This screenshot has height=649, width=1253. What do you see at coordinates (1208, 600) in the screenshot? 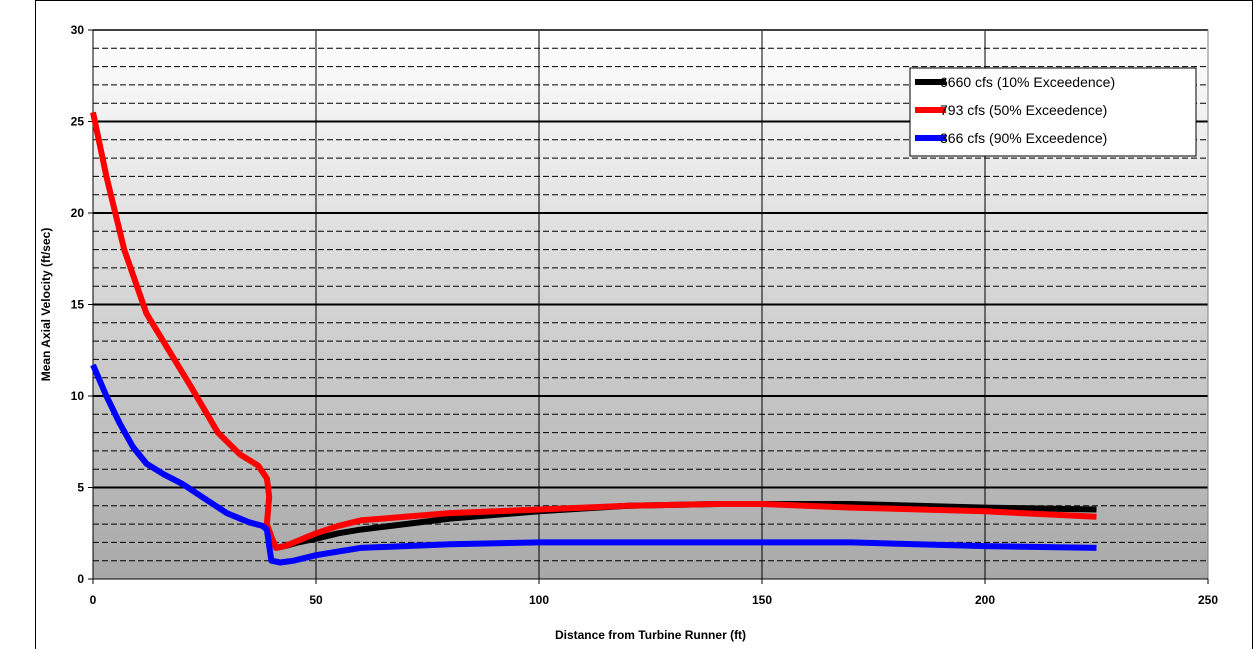
I see `x-tick-label: 250` at bounding box center [1208, 600].